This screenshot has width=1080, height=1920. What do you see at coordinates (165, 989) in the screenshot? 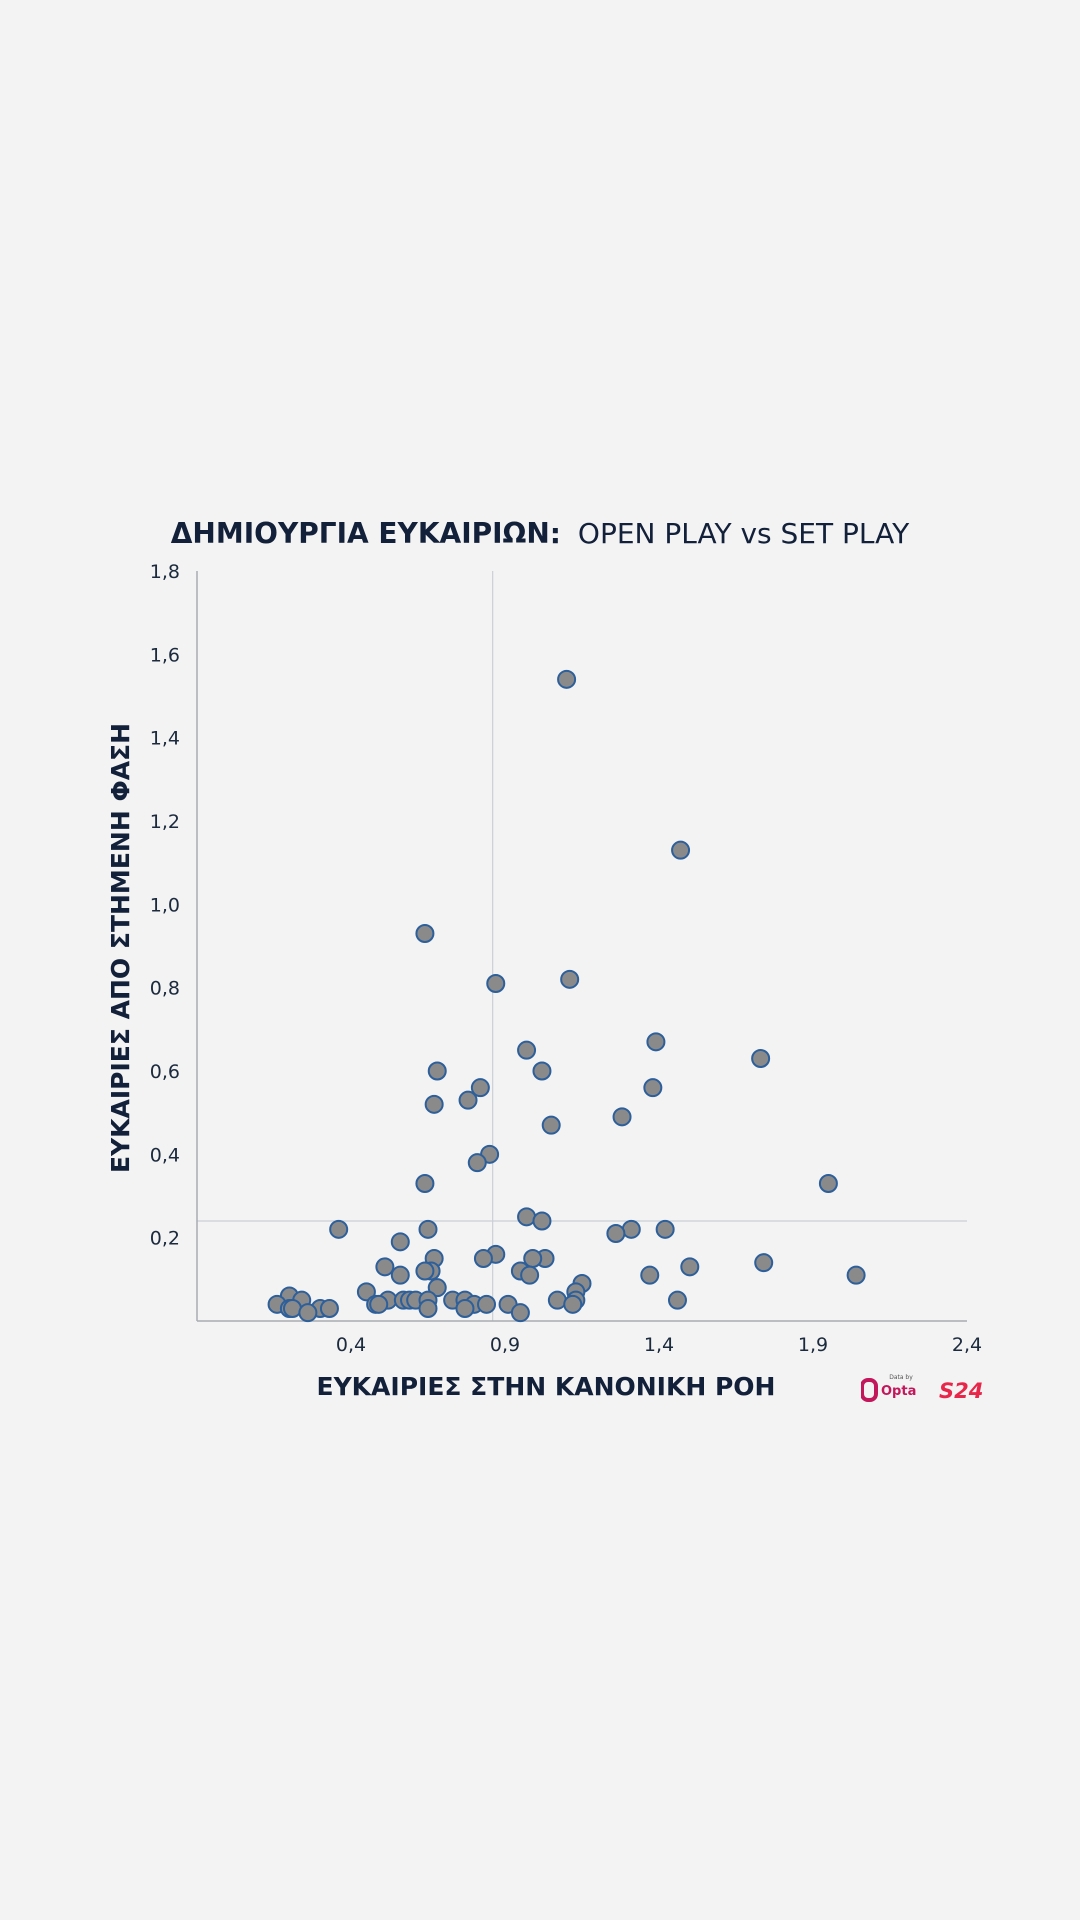
I see `y-tick-label: 0,8` at bounding box center [165, 989].